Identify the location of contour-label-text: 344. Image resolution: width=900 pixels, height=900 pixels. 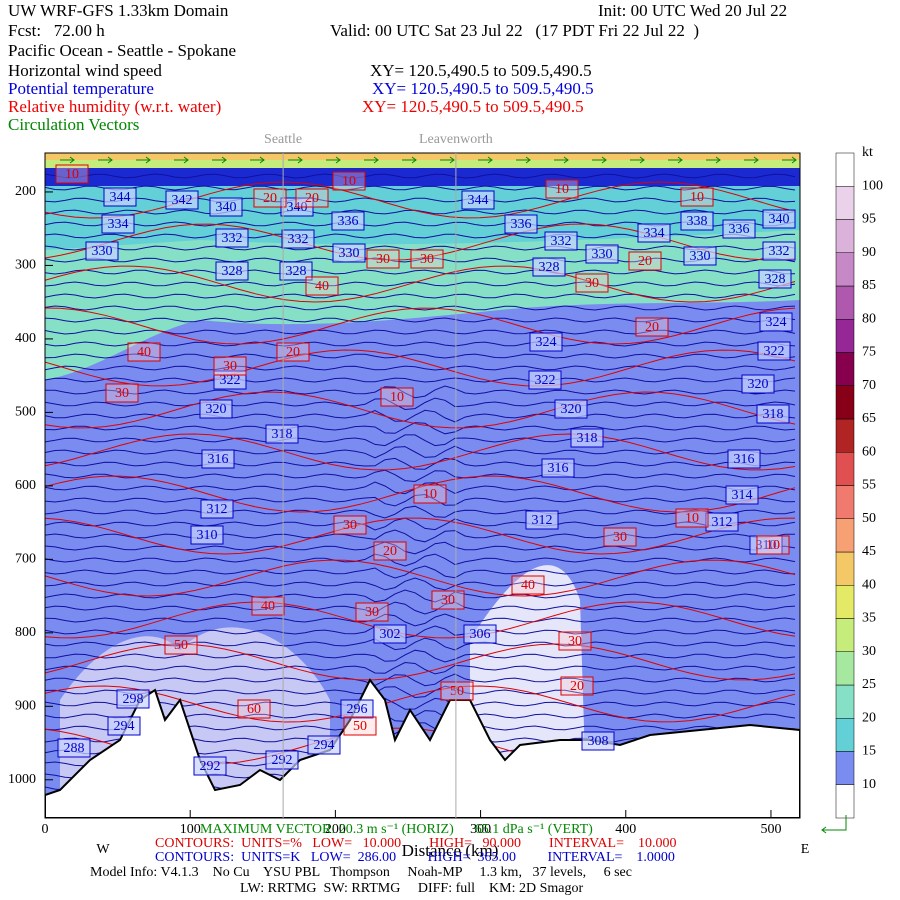
(120, 197).